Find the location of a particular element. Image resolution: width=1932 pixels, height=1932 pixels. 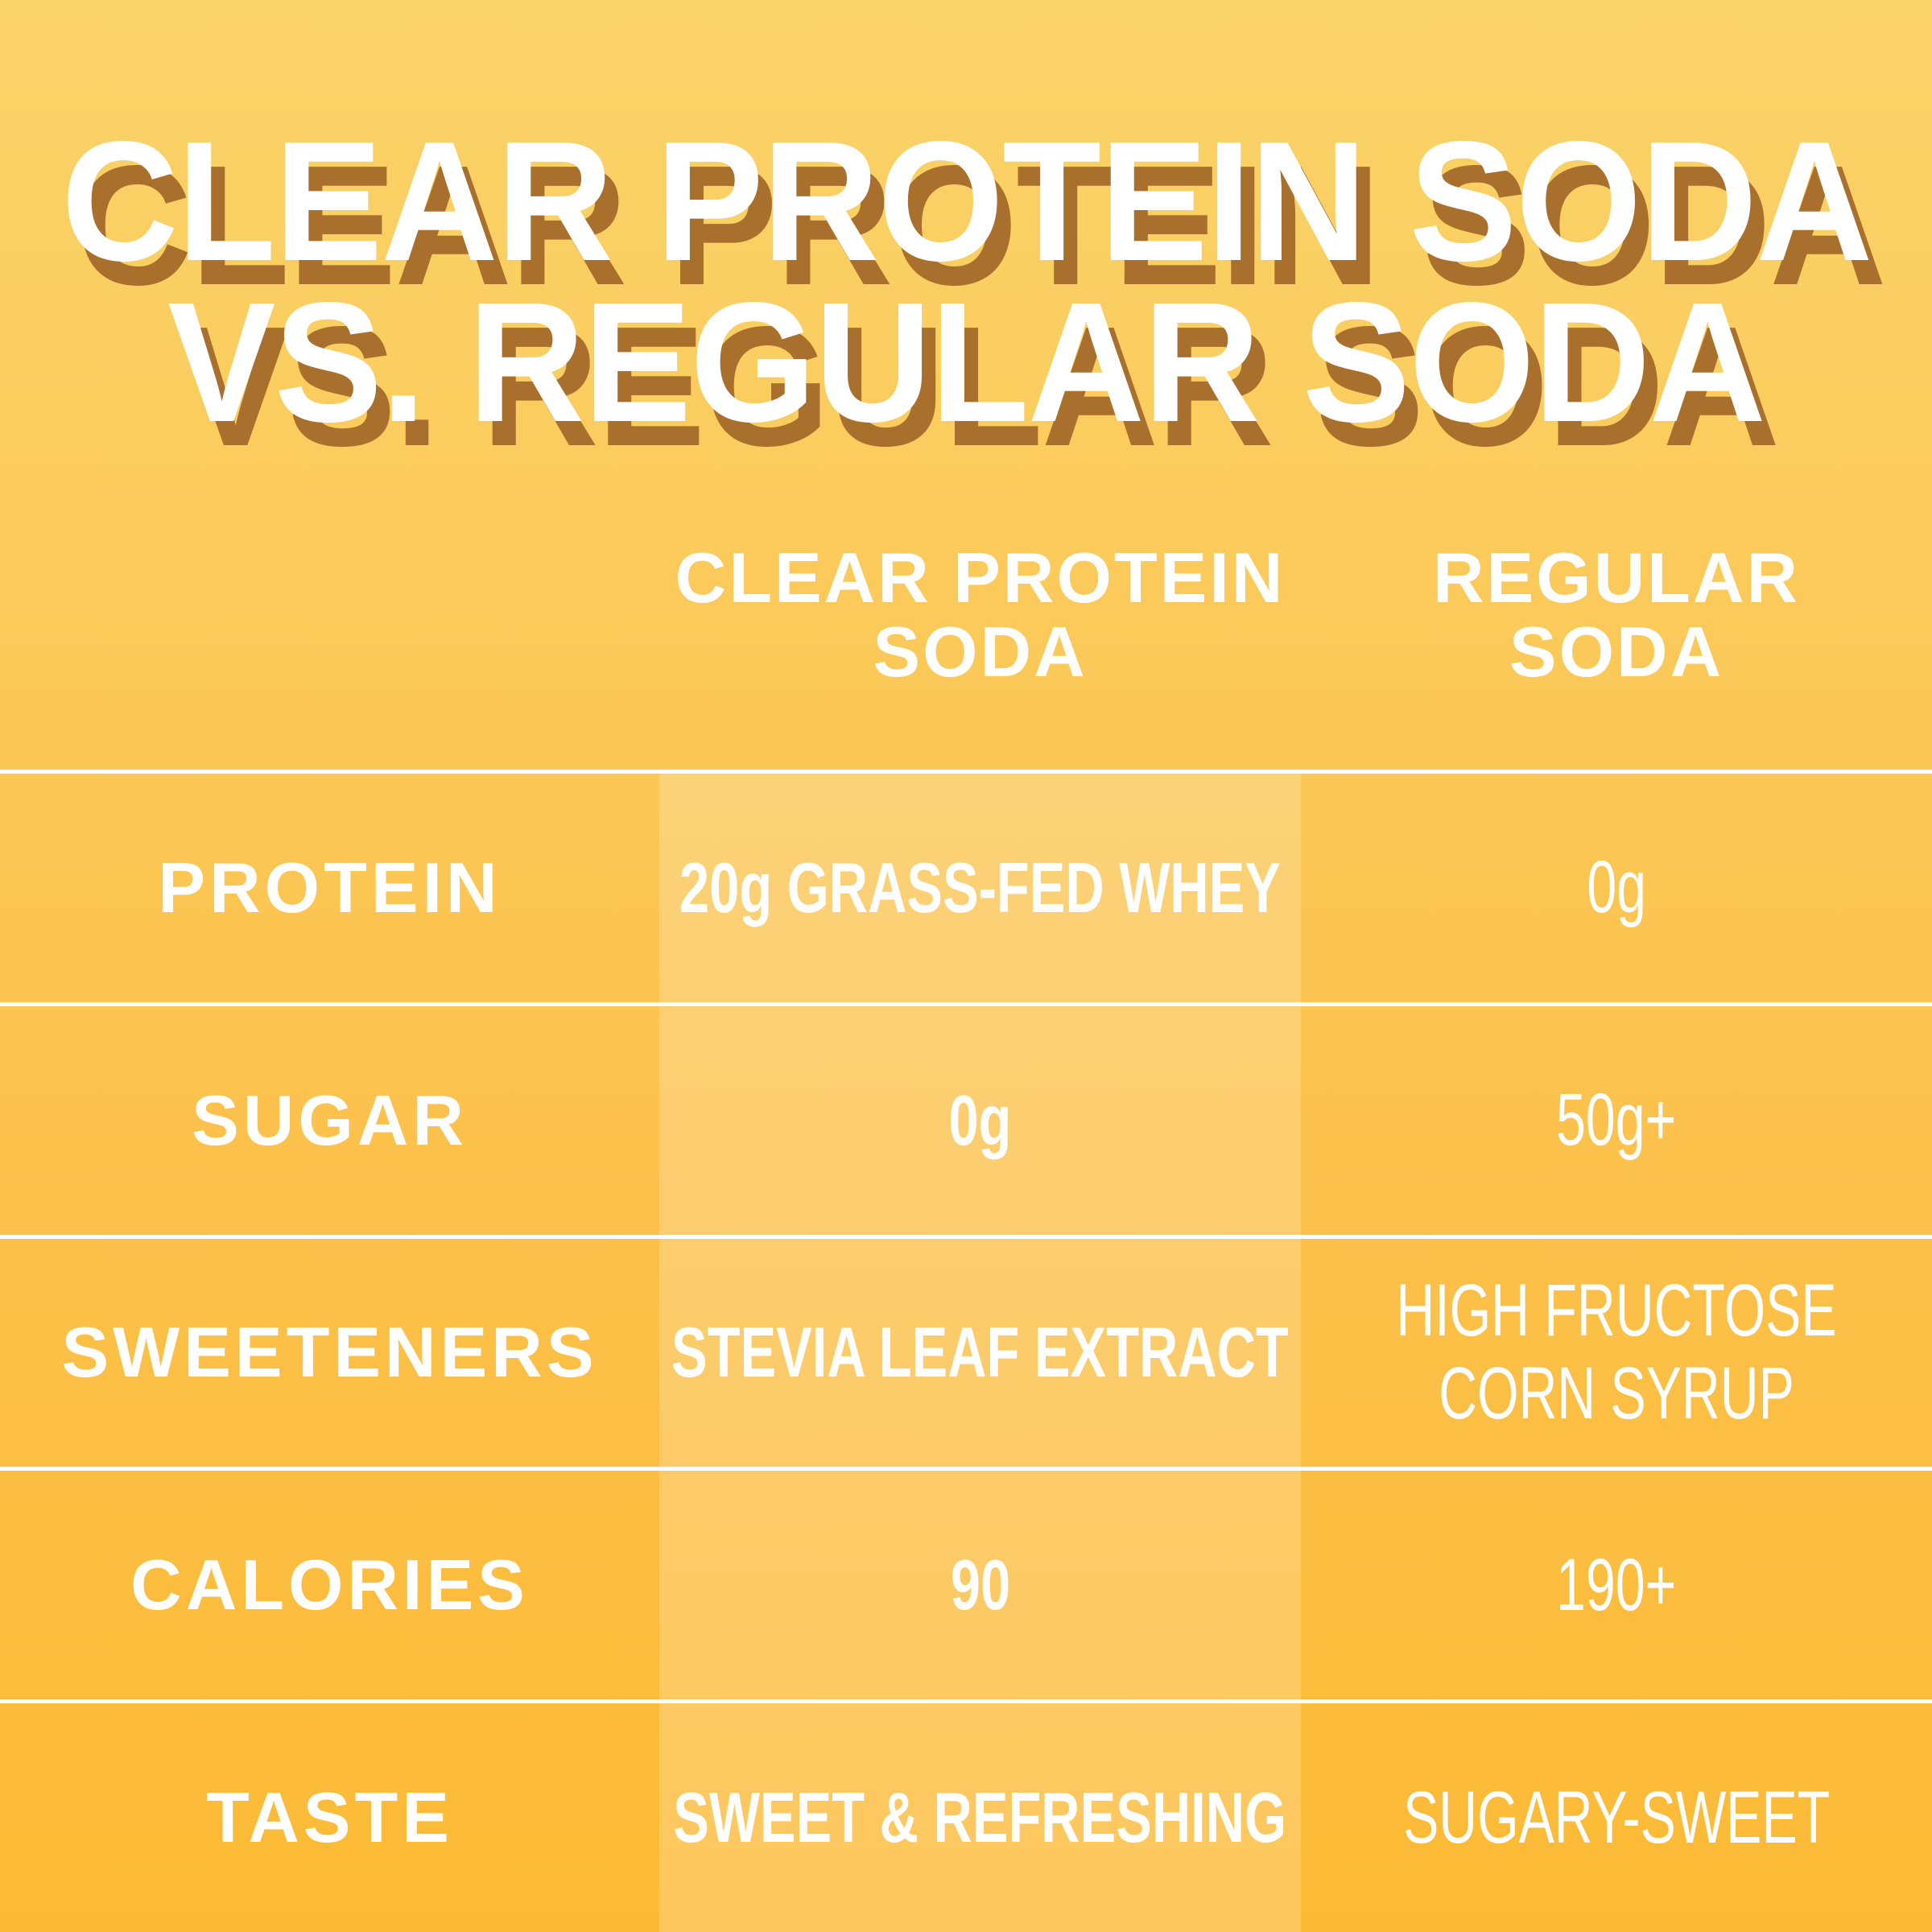

table-row-protein: PROTEIN 20g GRASS-FED WHEY 0g is located at coordinates (966, 886).